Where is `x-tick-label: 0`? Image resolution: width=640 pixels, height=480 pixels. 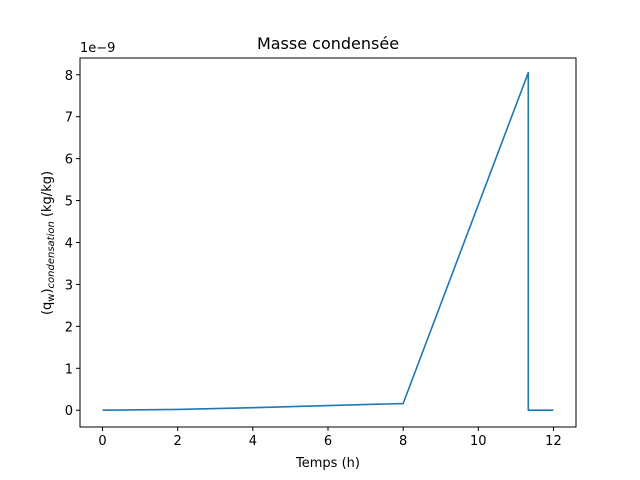
x-tick-label: 0 is located at coordinates (102, 441).